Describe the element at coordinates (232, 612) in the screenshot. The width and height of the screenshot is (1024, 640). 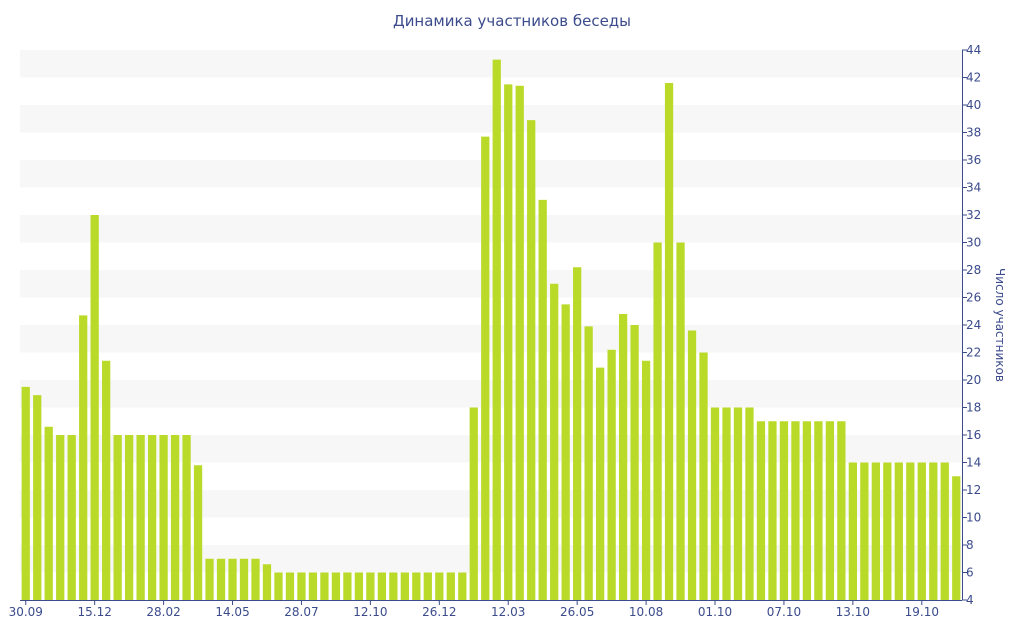
I see `x-tick-label: 14.05` at that location.